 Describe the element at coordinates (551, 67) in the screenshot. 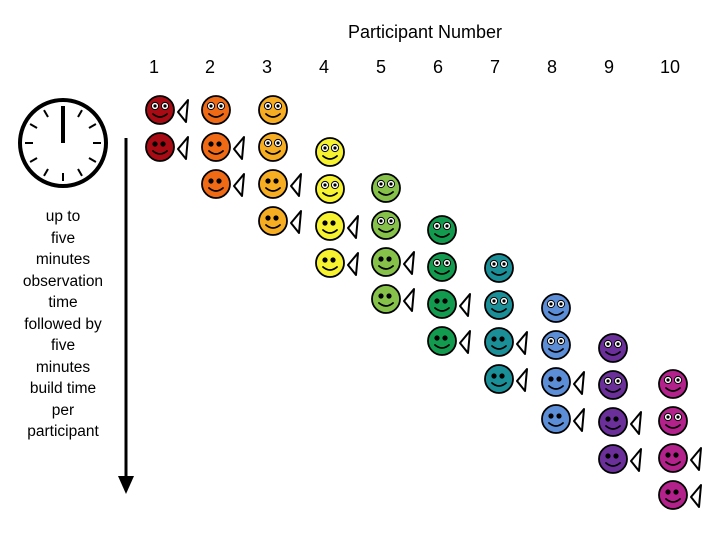

I see `participant-number-8: 8` at that location.